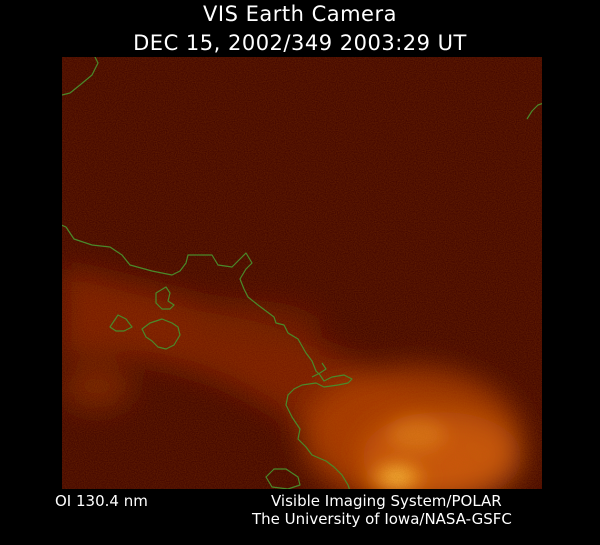 The image size is (600, 545). What do you see at coordinates (534, 111) in the screenshot?
I see `coastline-top-right` at bounding box center [534, 111].